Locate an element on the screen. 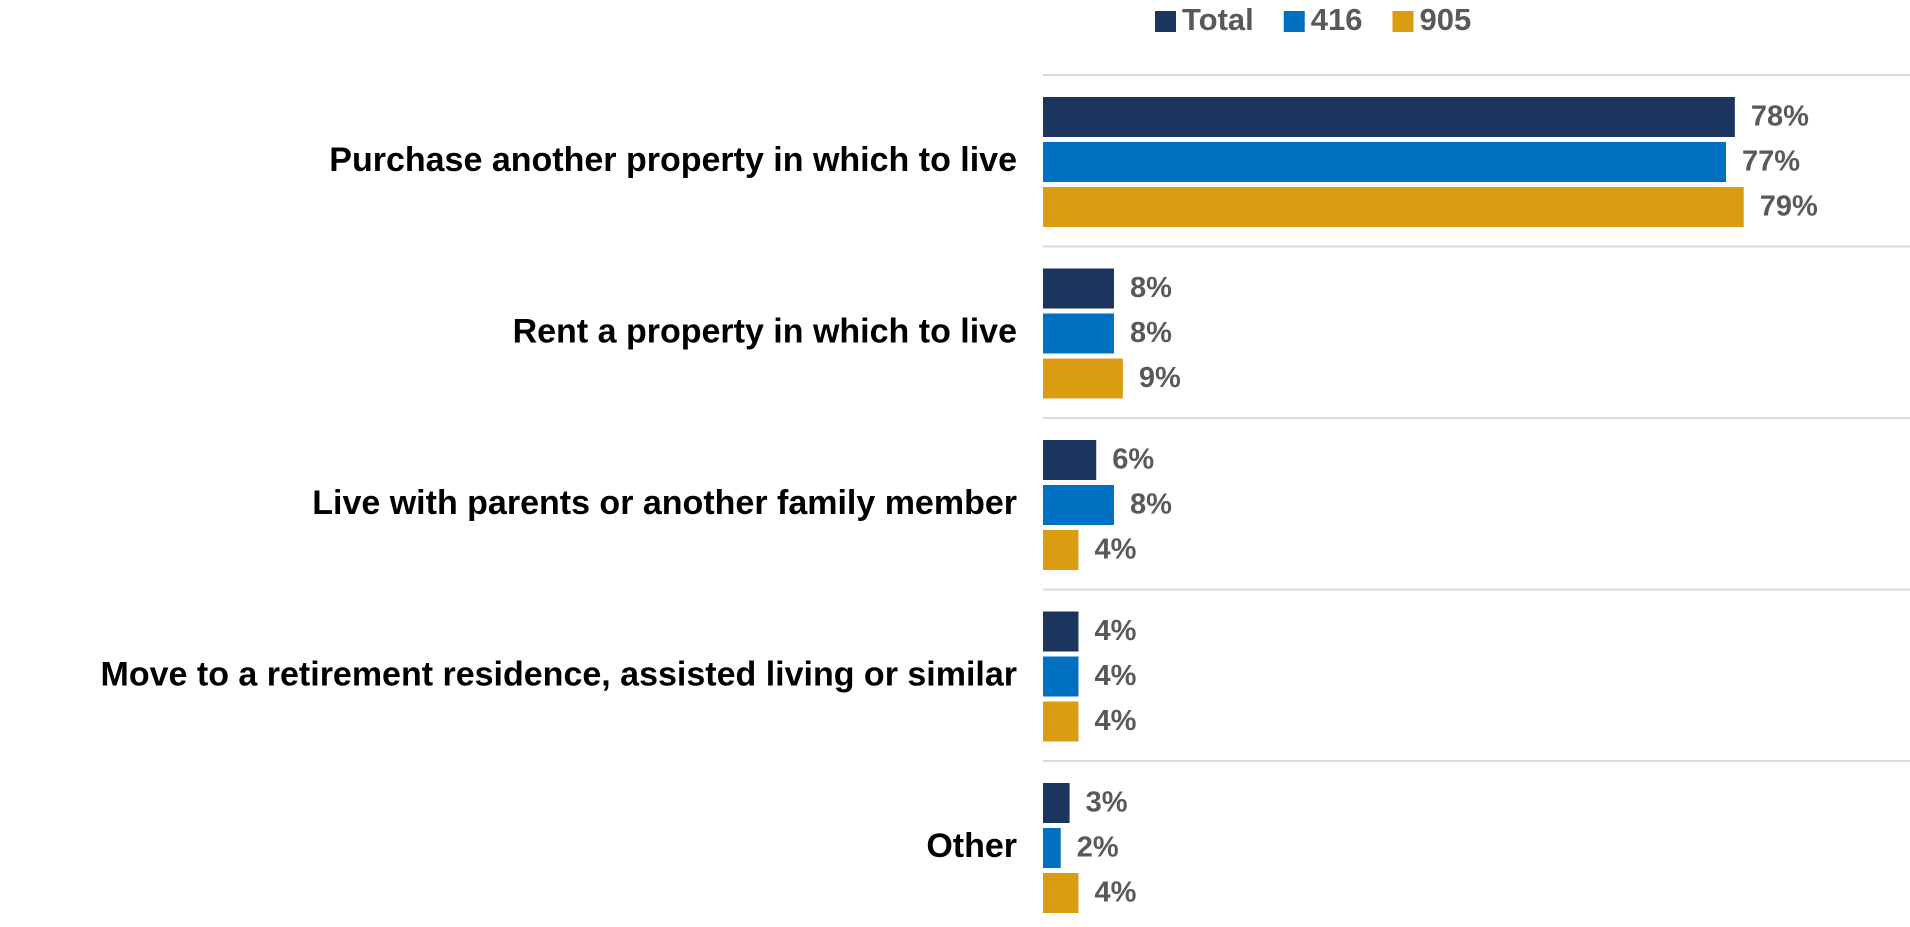 The image size is (1910, 927). category-label: Other is located at coordinates (971, 846).